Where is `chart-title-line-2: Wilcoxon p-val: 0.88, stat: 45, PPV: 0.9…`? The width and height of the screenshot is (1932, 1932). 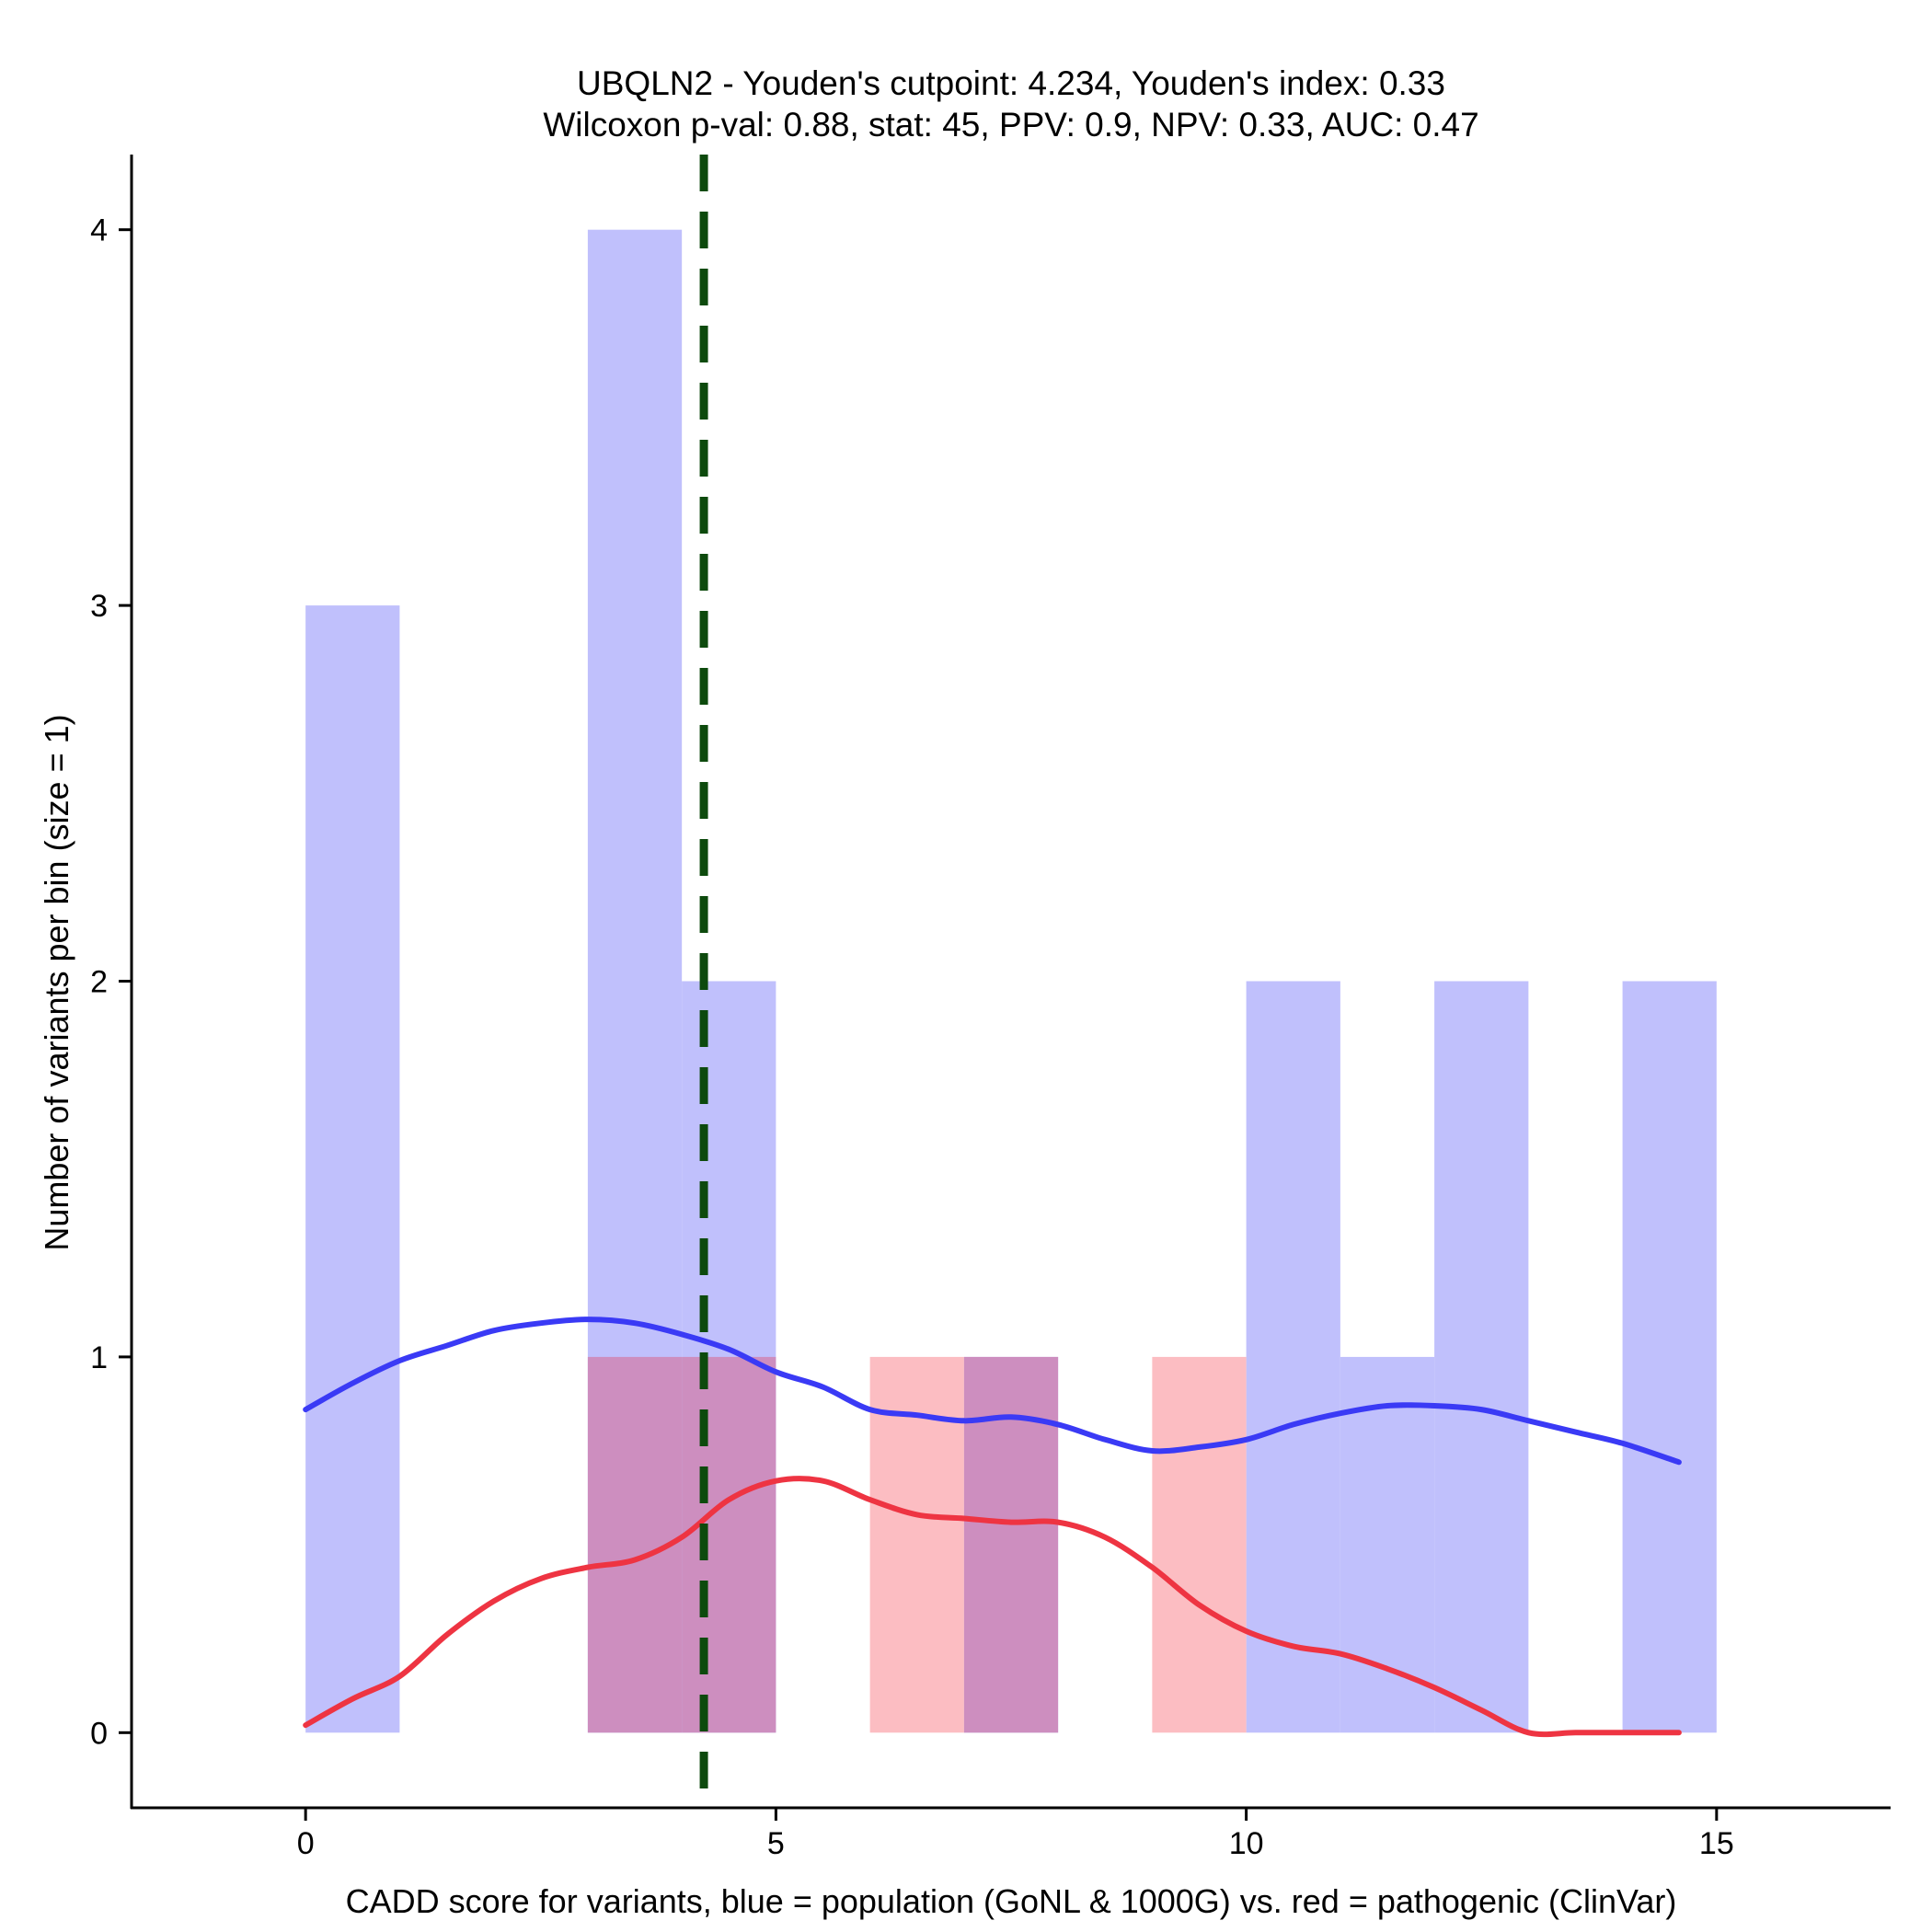 chart-title-line-2: Wilcoxon p-val: 0.88, stat: 45, PPV: 0.9… is located at coordinates (1010, 125).